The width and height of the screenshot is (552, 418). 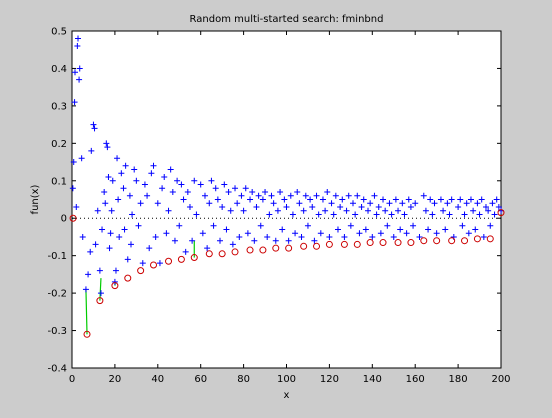 What do you see at coordinates (157, 379) in the screenshot?
I see `x-tick-label: 40` at bounding box center [157, 379].